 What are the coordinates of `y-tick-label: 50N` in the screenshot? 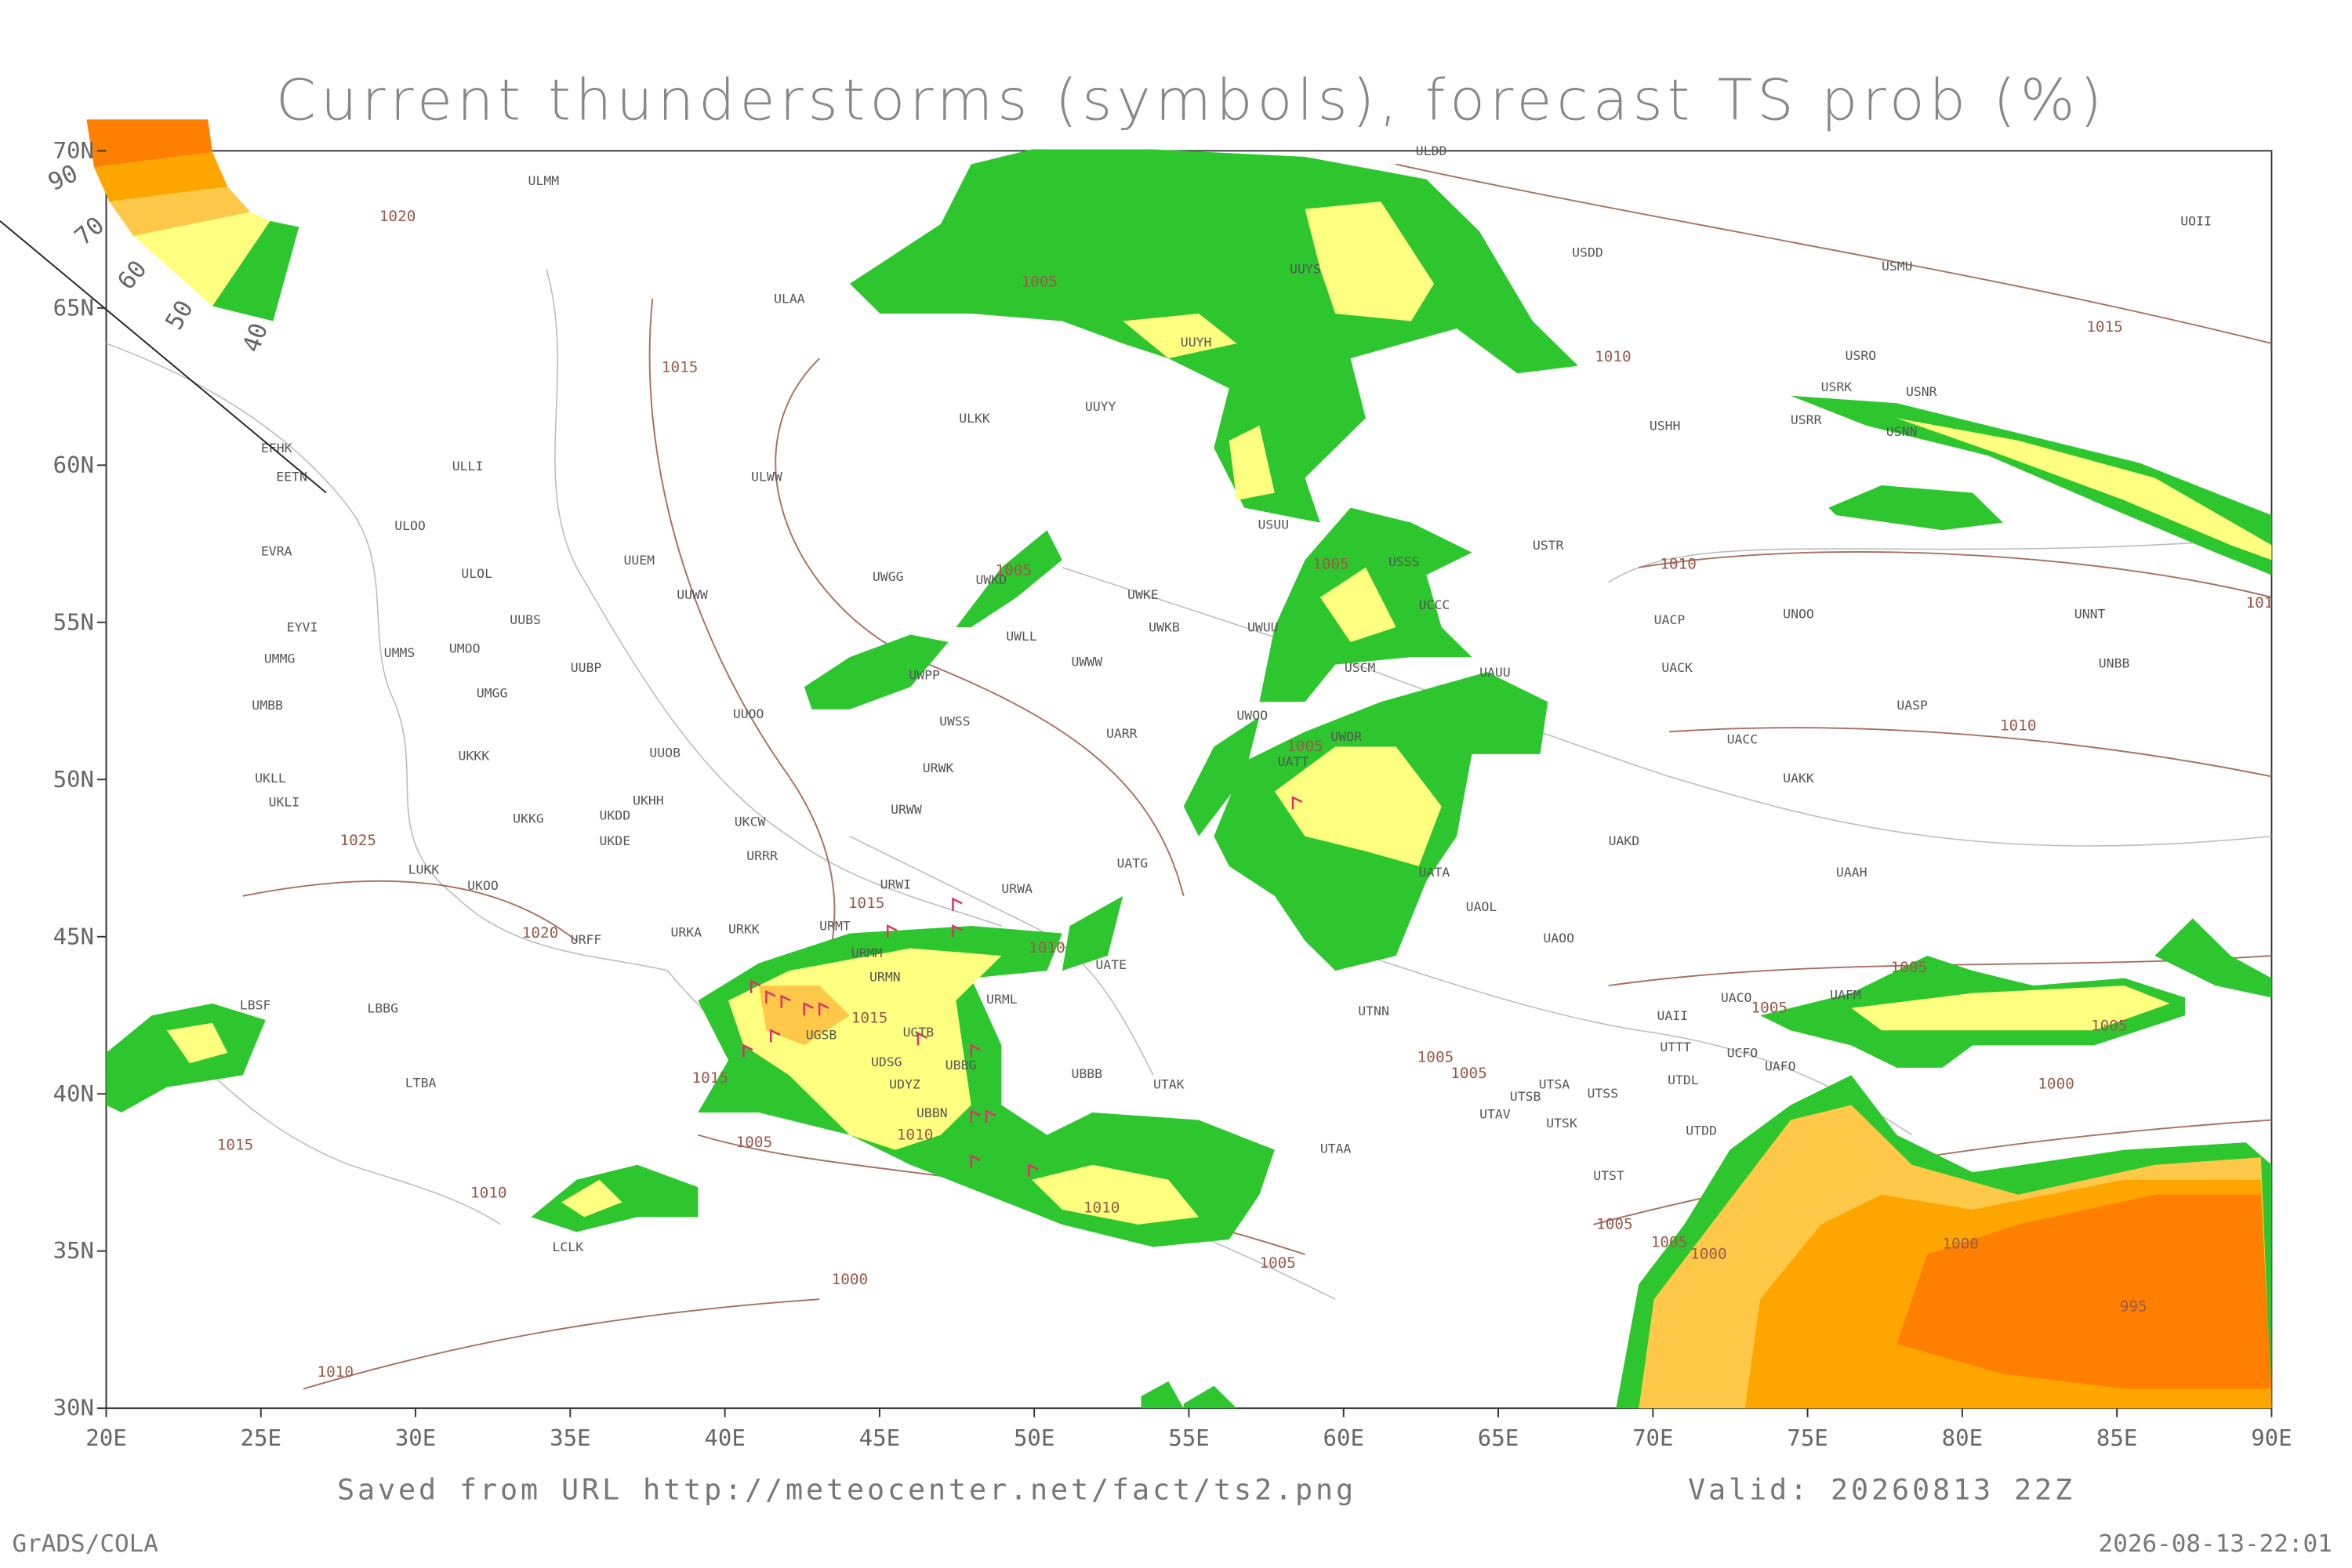 It's located at (73, 779).